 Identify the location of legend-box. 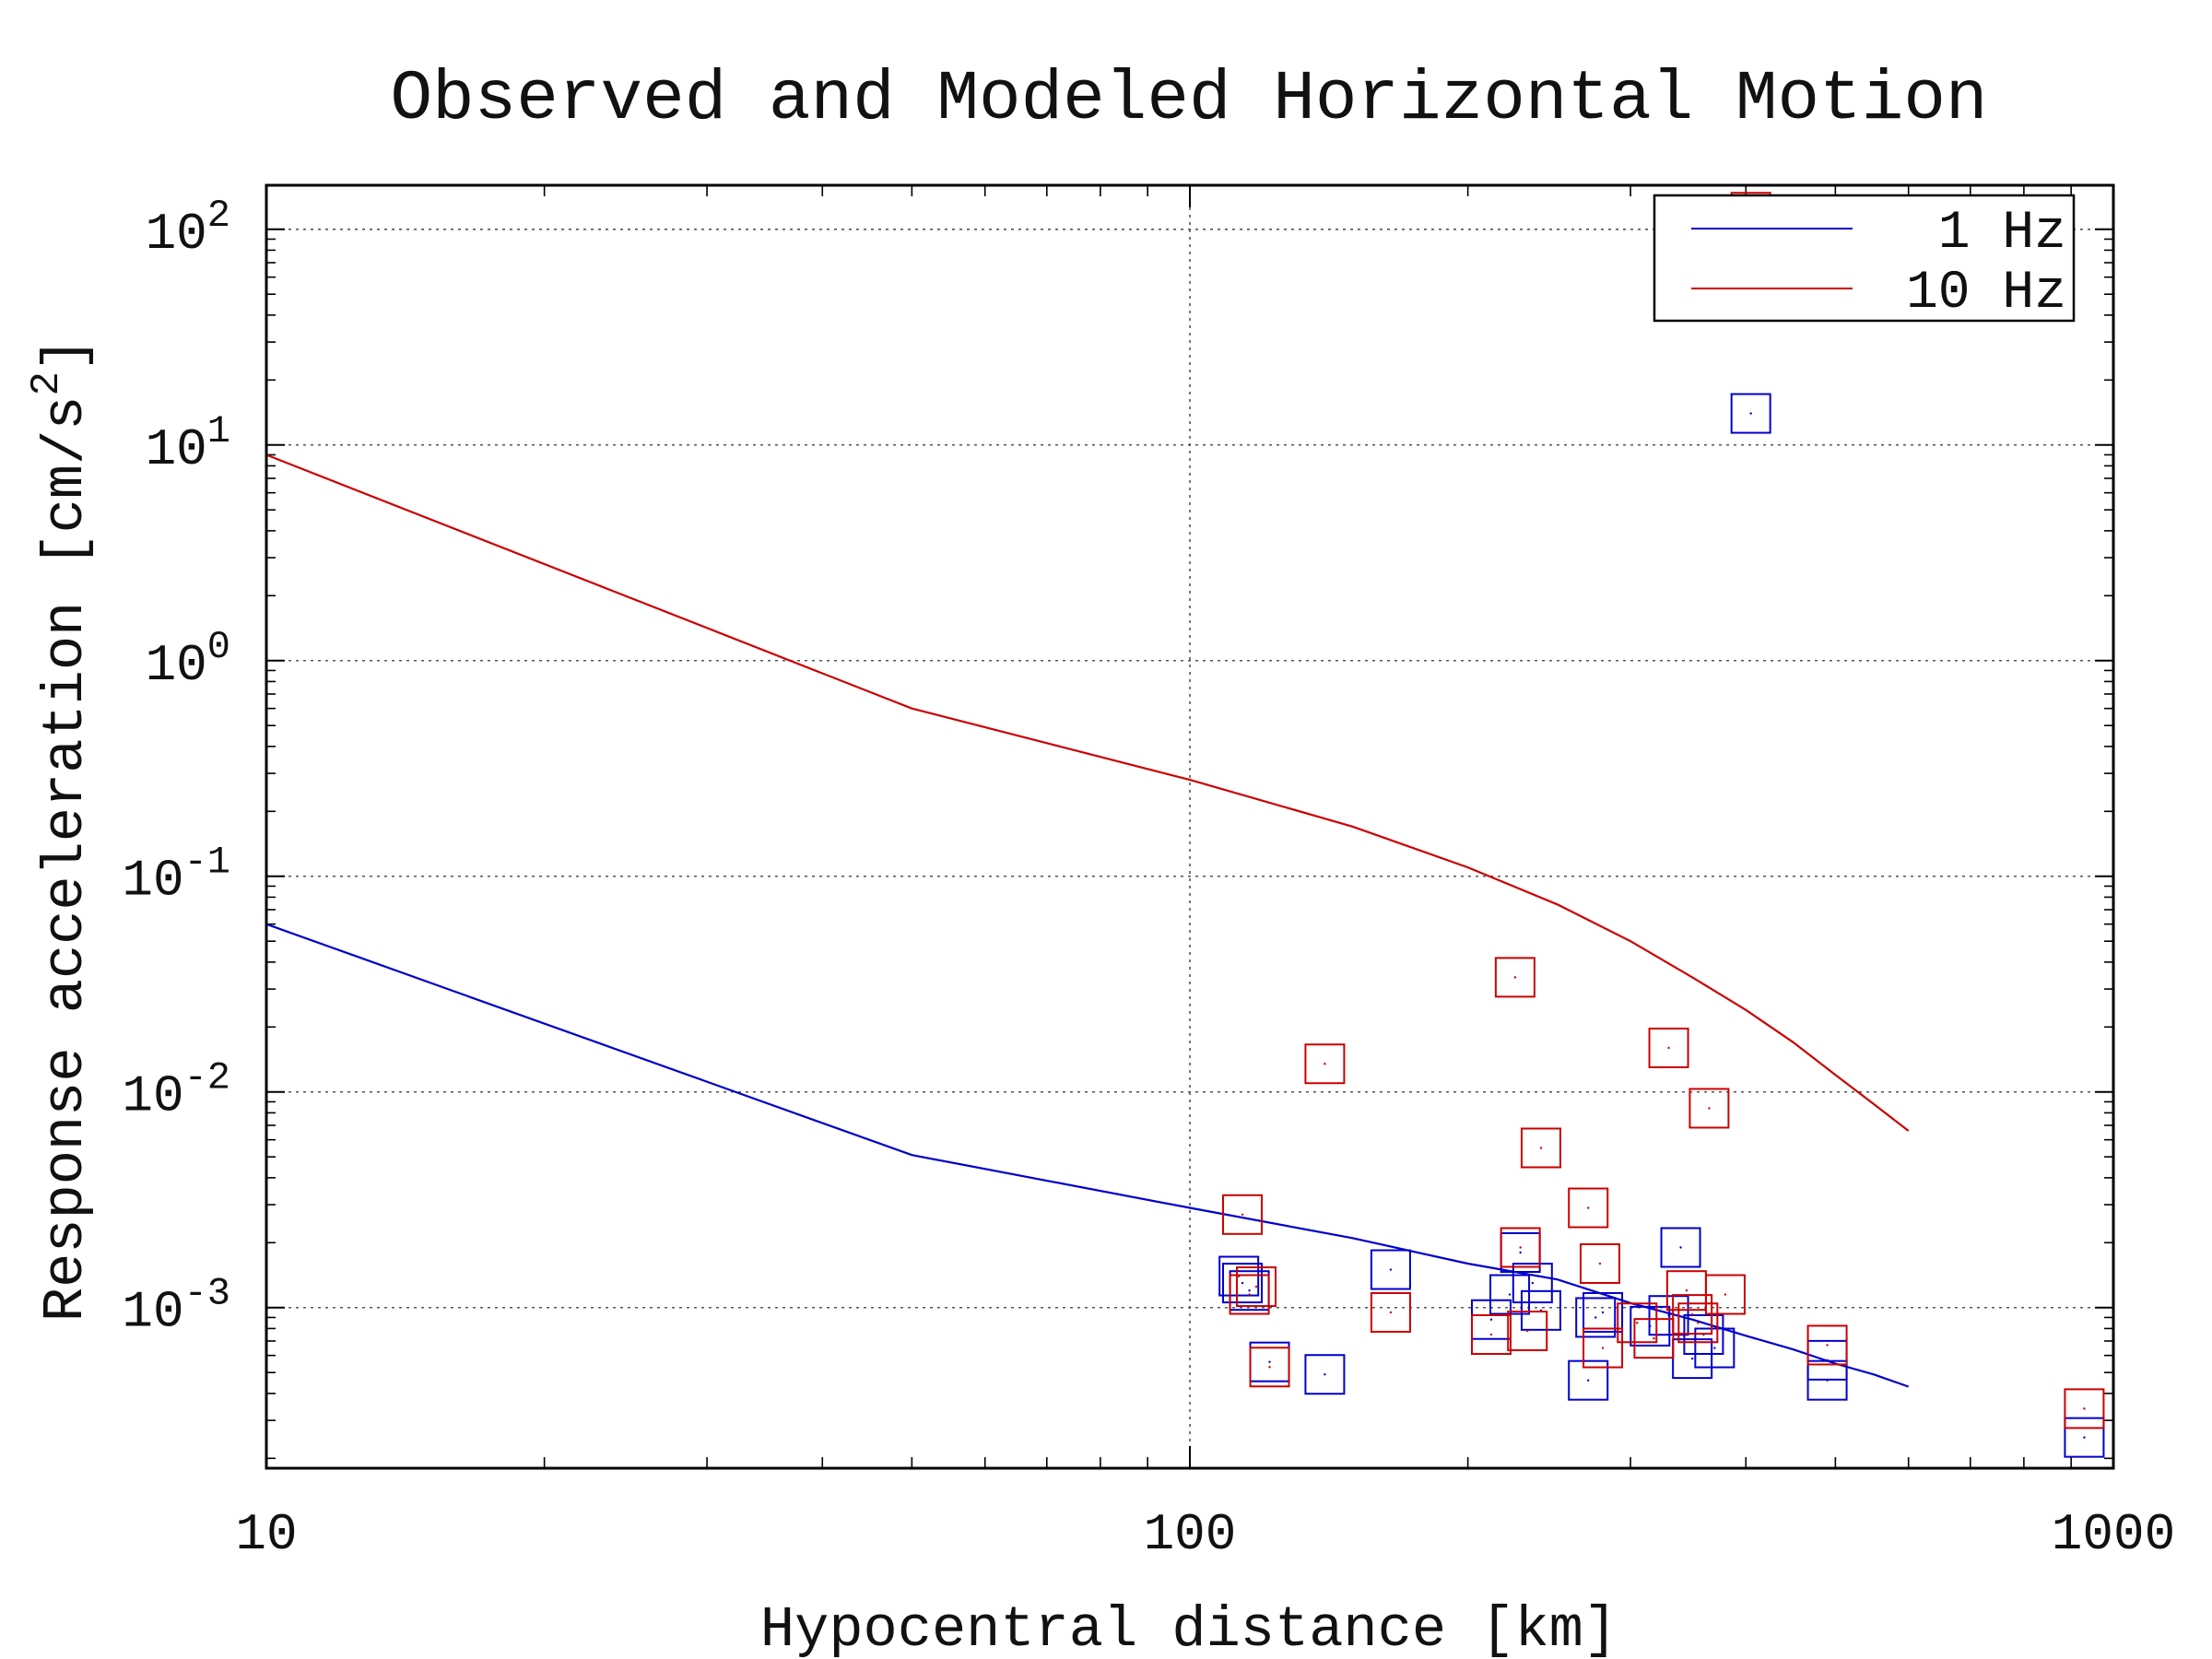
(1864, 258).